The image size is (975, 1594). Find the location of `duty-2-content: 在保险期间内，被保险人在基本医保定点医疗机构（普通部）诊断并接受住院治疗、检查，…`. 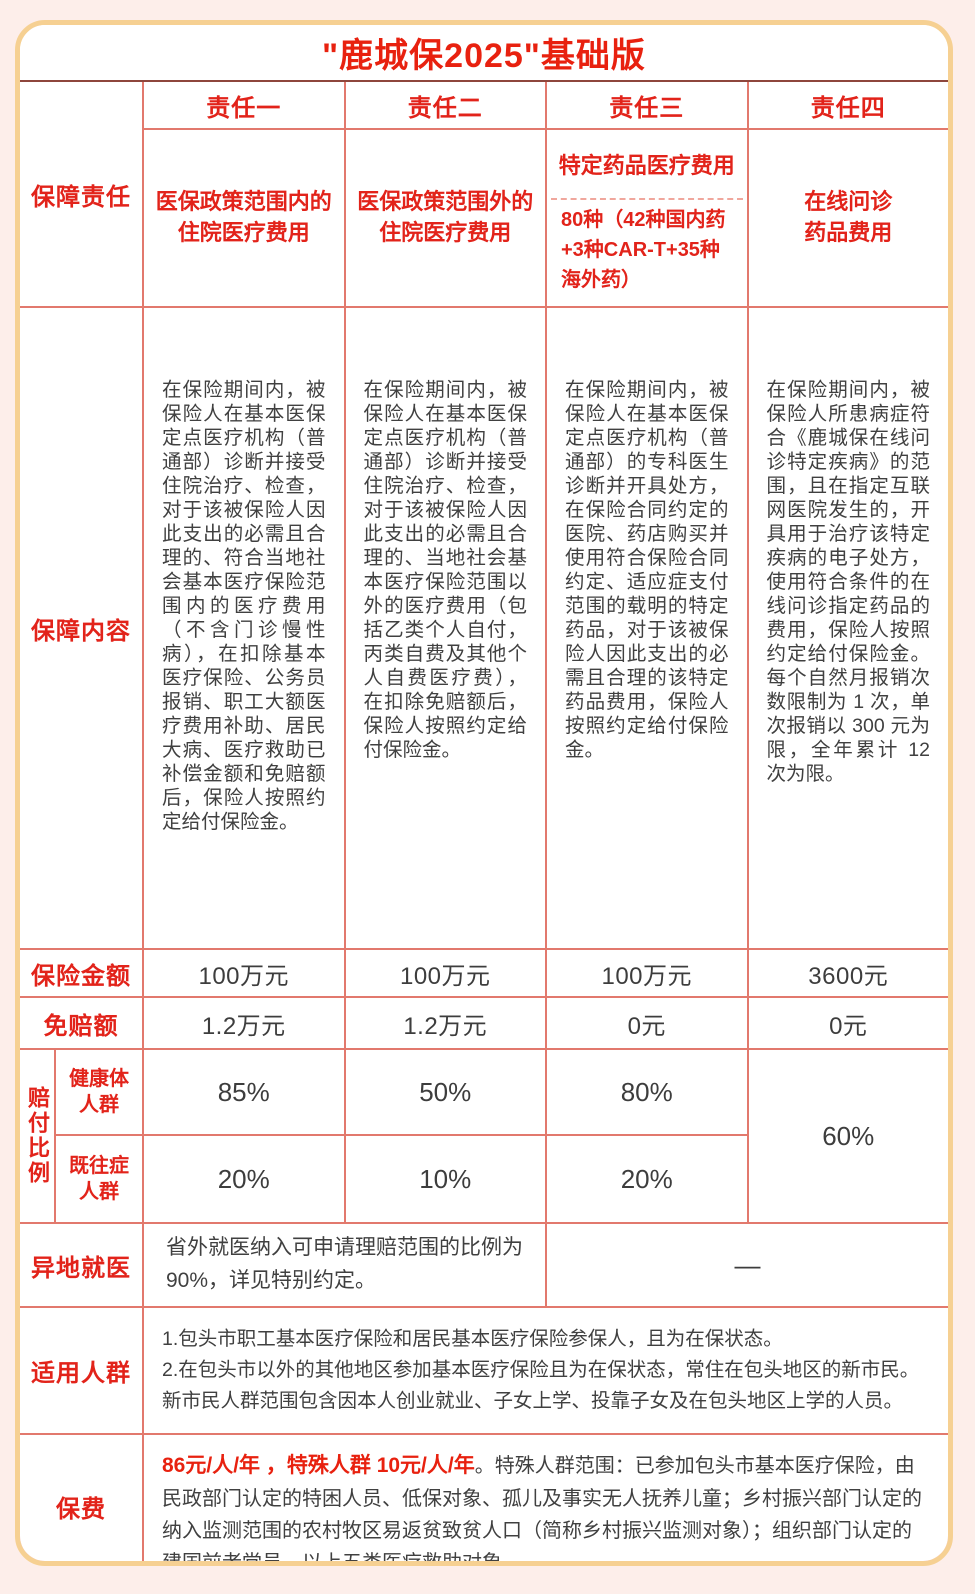

duty-2-content: 在保险期间内，被保险人在基本医保定点医疗机构（普通部）诊断并接受住院治疗、检查，… is located at coordinates (445, 628).